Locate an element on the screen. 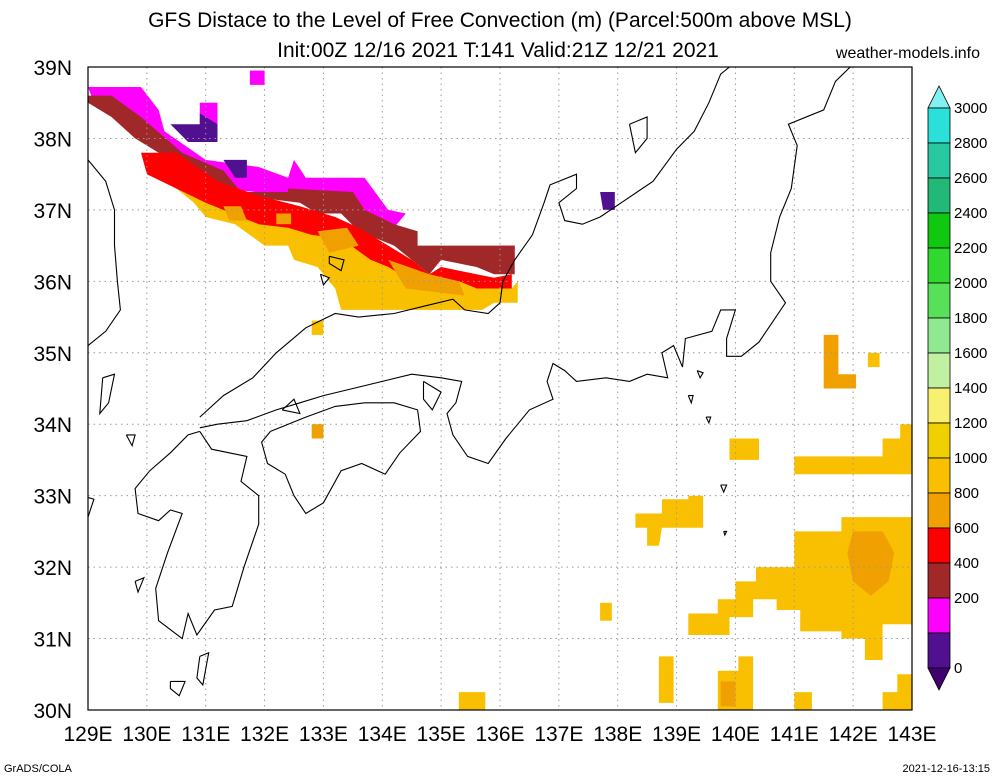  lon-tick-label: 140E is located at coordinates (735, 734).